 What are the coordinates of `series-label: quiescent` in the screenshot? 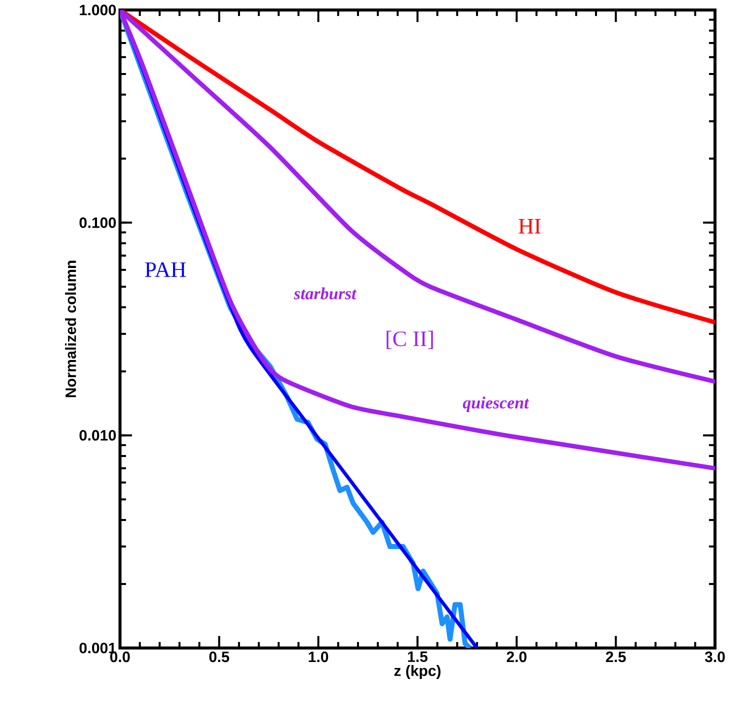 It's located at (496, 404).